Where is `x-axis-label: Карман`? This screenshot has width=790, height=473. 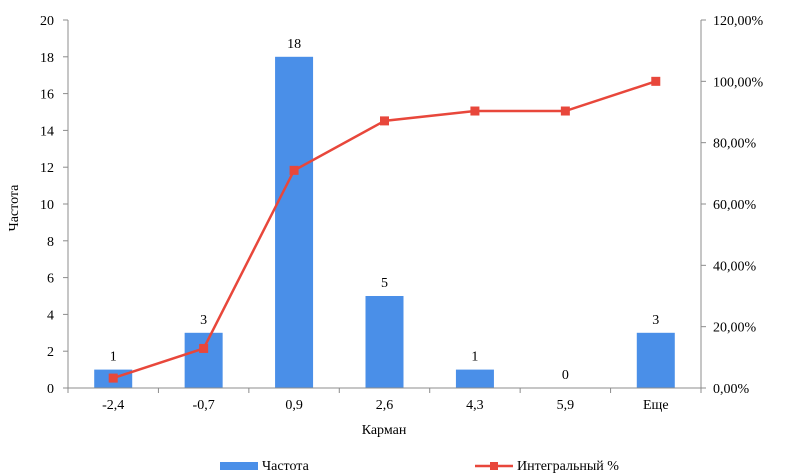
x-axis-label: Карман is located at coordinates (384, 430).